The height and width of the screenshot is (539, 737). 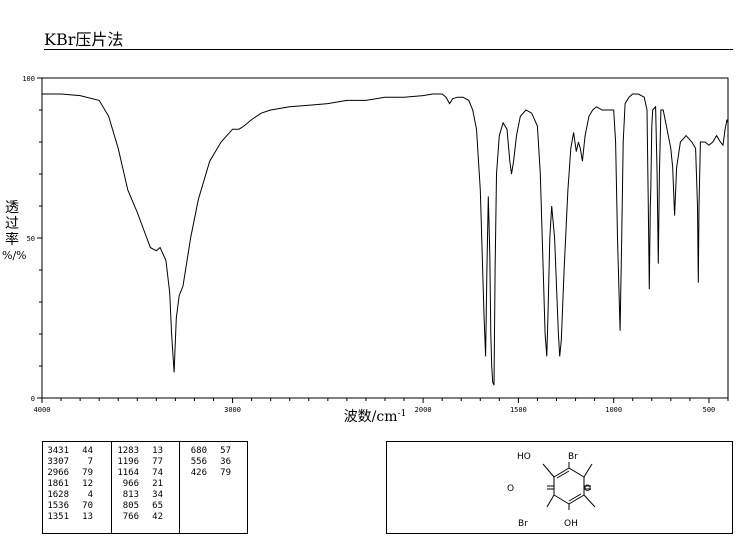 I want to click on peak-row: 1164 74, so click(x=138, y=473).